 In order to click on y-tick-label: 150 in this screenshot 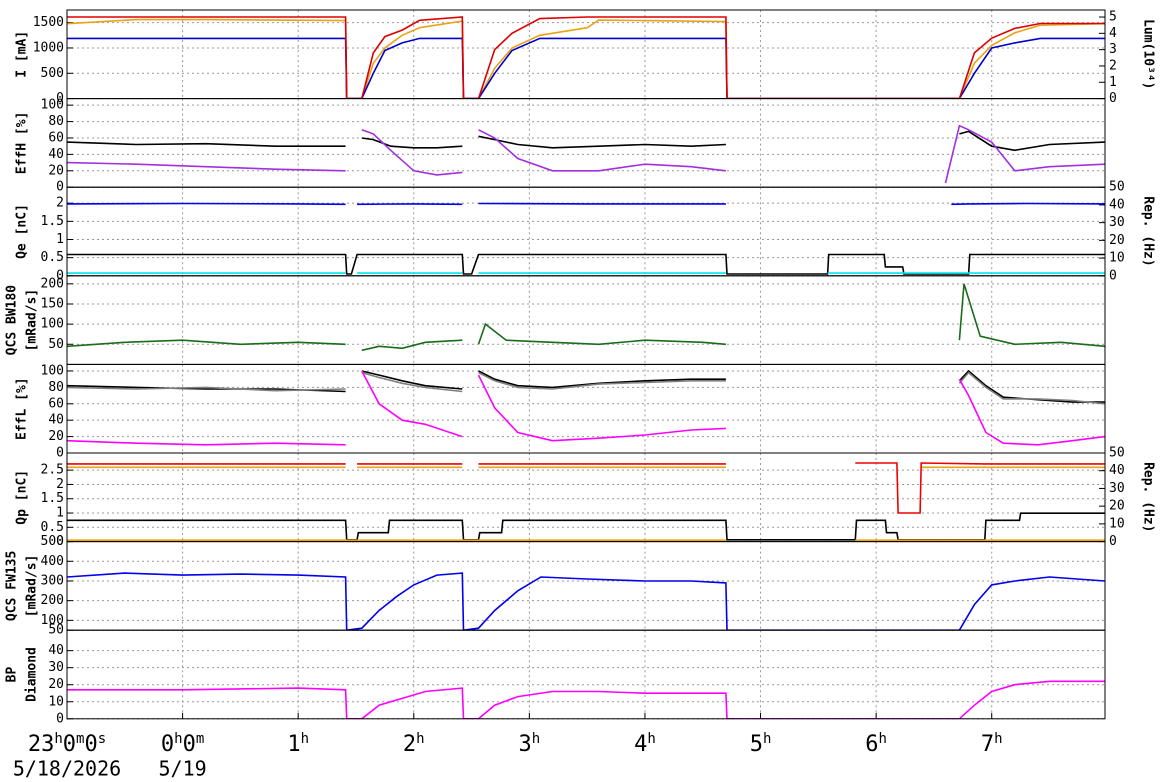, I will do `click(52, 303)`.